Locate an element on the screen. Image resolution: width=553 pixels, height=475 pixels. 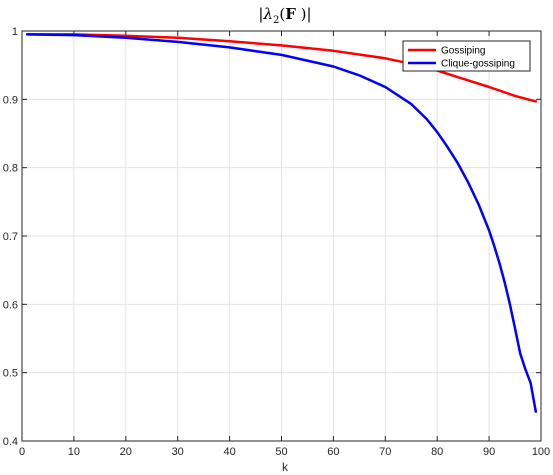
x-tick-label: 100 is located at coordinates (541, 452).